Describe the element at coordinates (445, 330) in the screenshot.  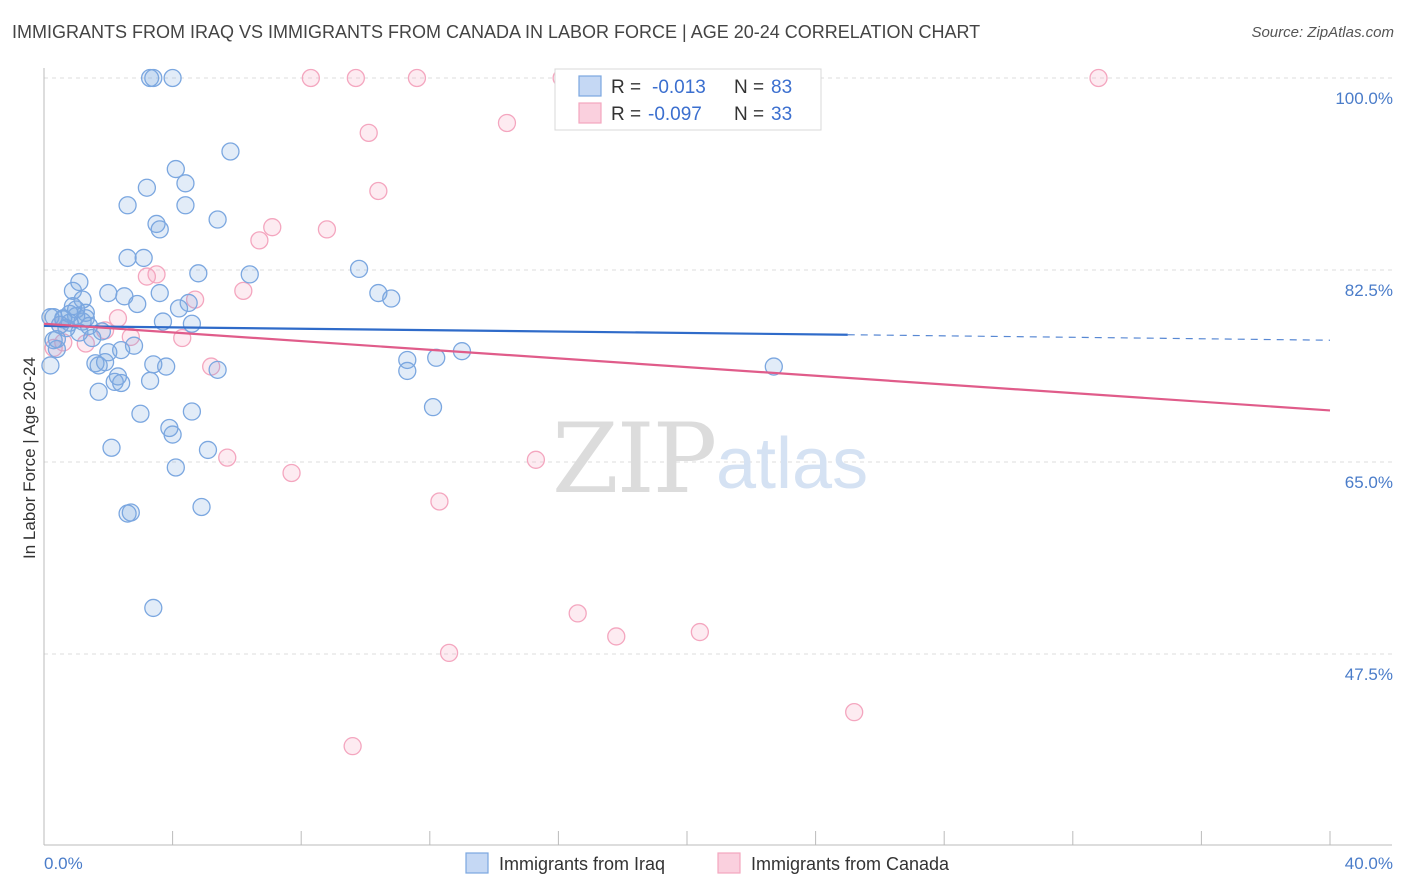
I see `trend-line-iraq` at that location.